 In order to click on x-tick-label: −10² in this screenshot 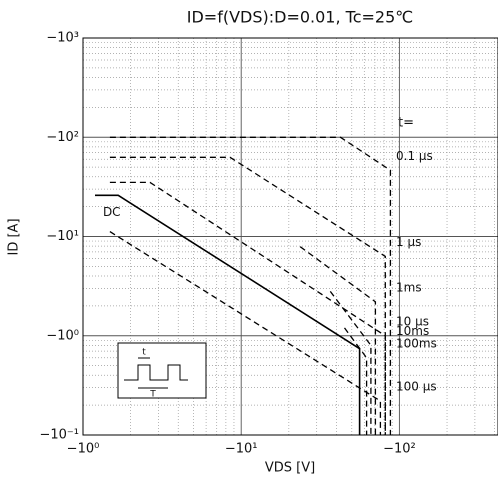, I will do `click(399, 449)`.